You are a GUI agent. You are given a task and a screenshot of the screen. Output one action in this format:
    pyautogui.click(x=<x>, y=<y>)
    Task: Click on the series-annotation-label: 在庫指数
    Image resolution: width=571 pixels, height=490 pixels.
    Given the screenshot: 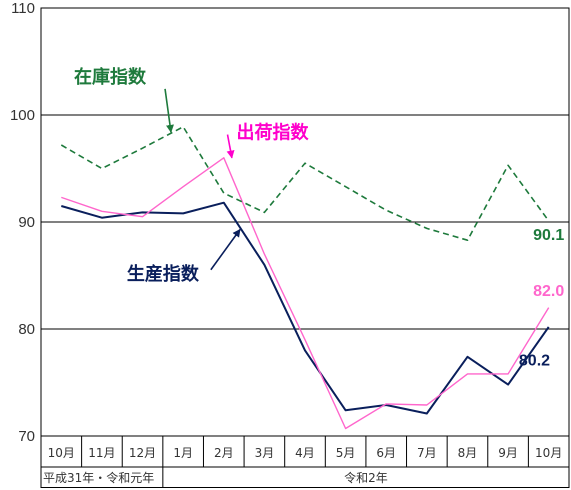 What is the action you would take?
    pyautogui.click(x=110, y=77)
    